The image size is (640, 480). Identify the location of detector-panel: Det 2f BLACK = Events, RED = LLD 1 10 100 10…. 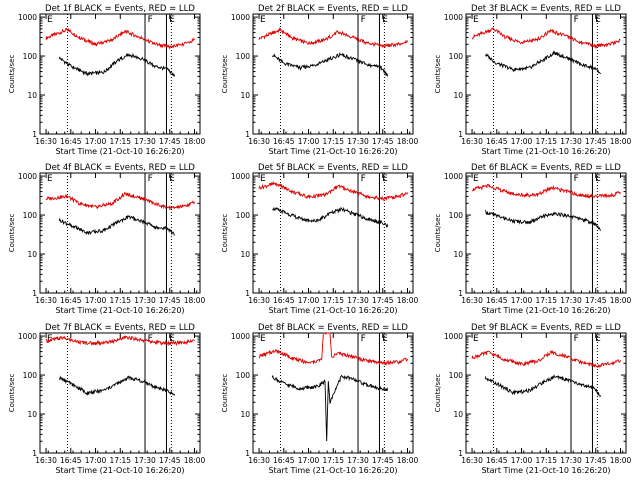
(320, 80).